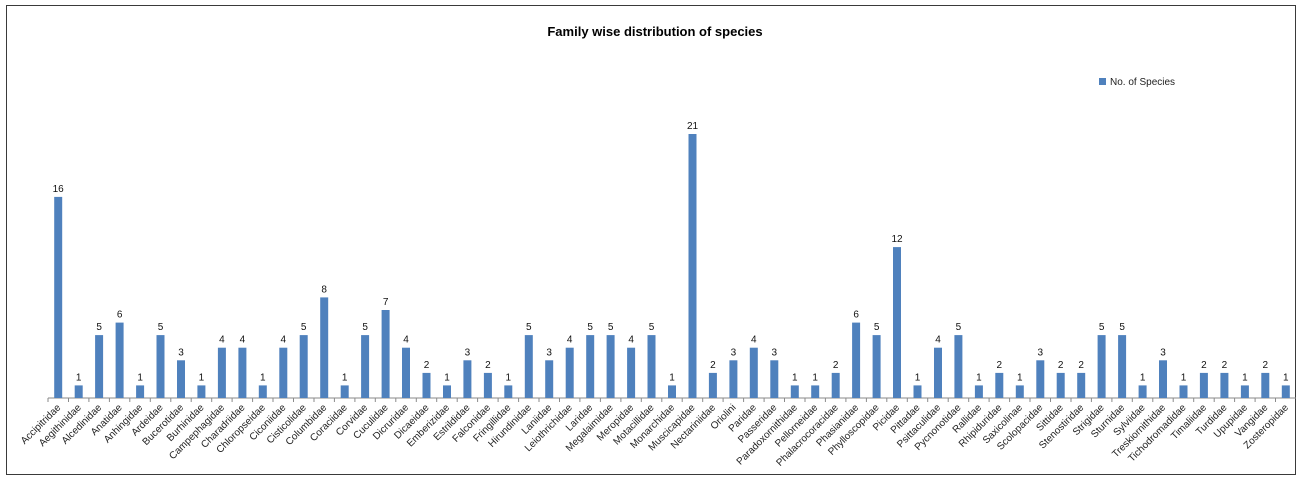  What do you see at coordinates (672, 391) in the screenshot?
I see `bar-monarchidae` at bounding box center [672, 391].